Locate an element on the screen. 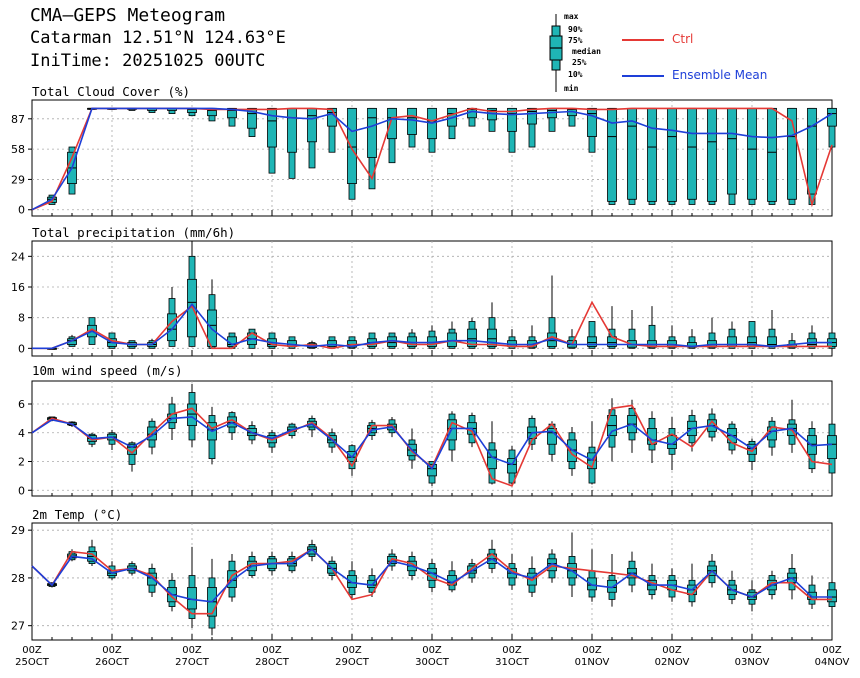 This screenshot has height=678, width=860. location-label: Catarman 12.51°N 124.63°E is located at coordinates (158, 38).